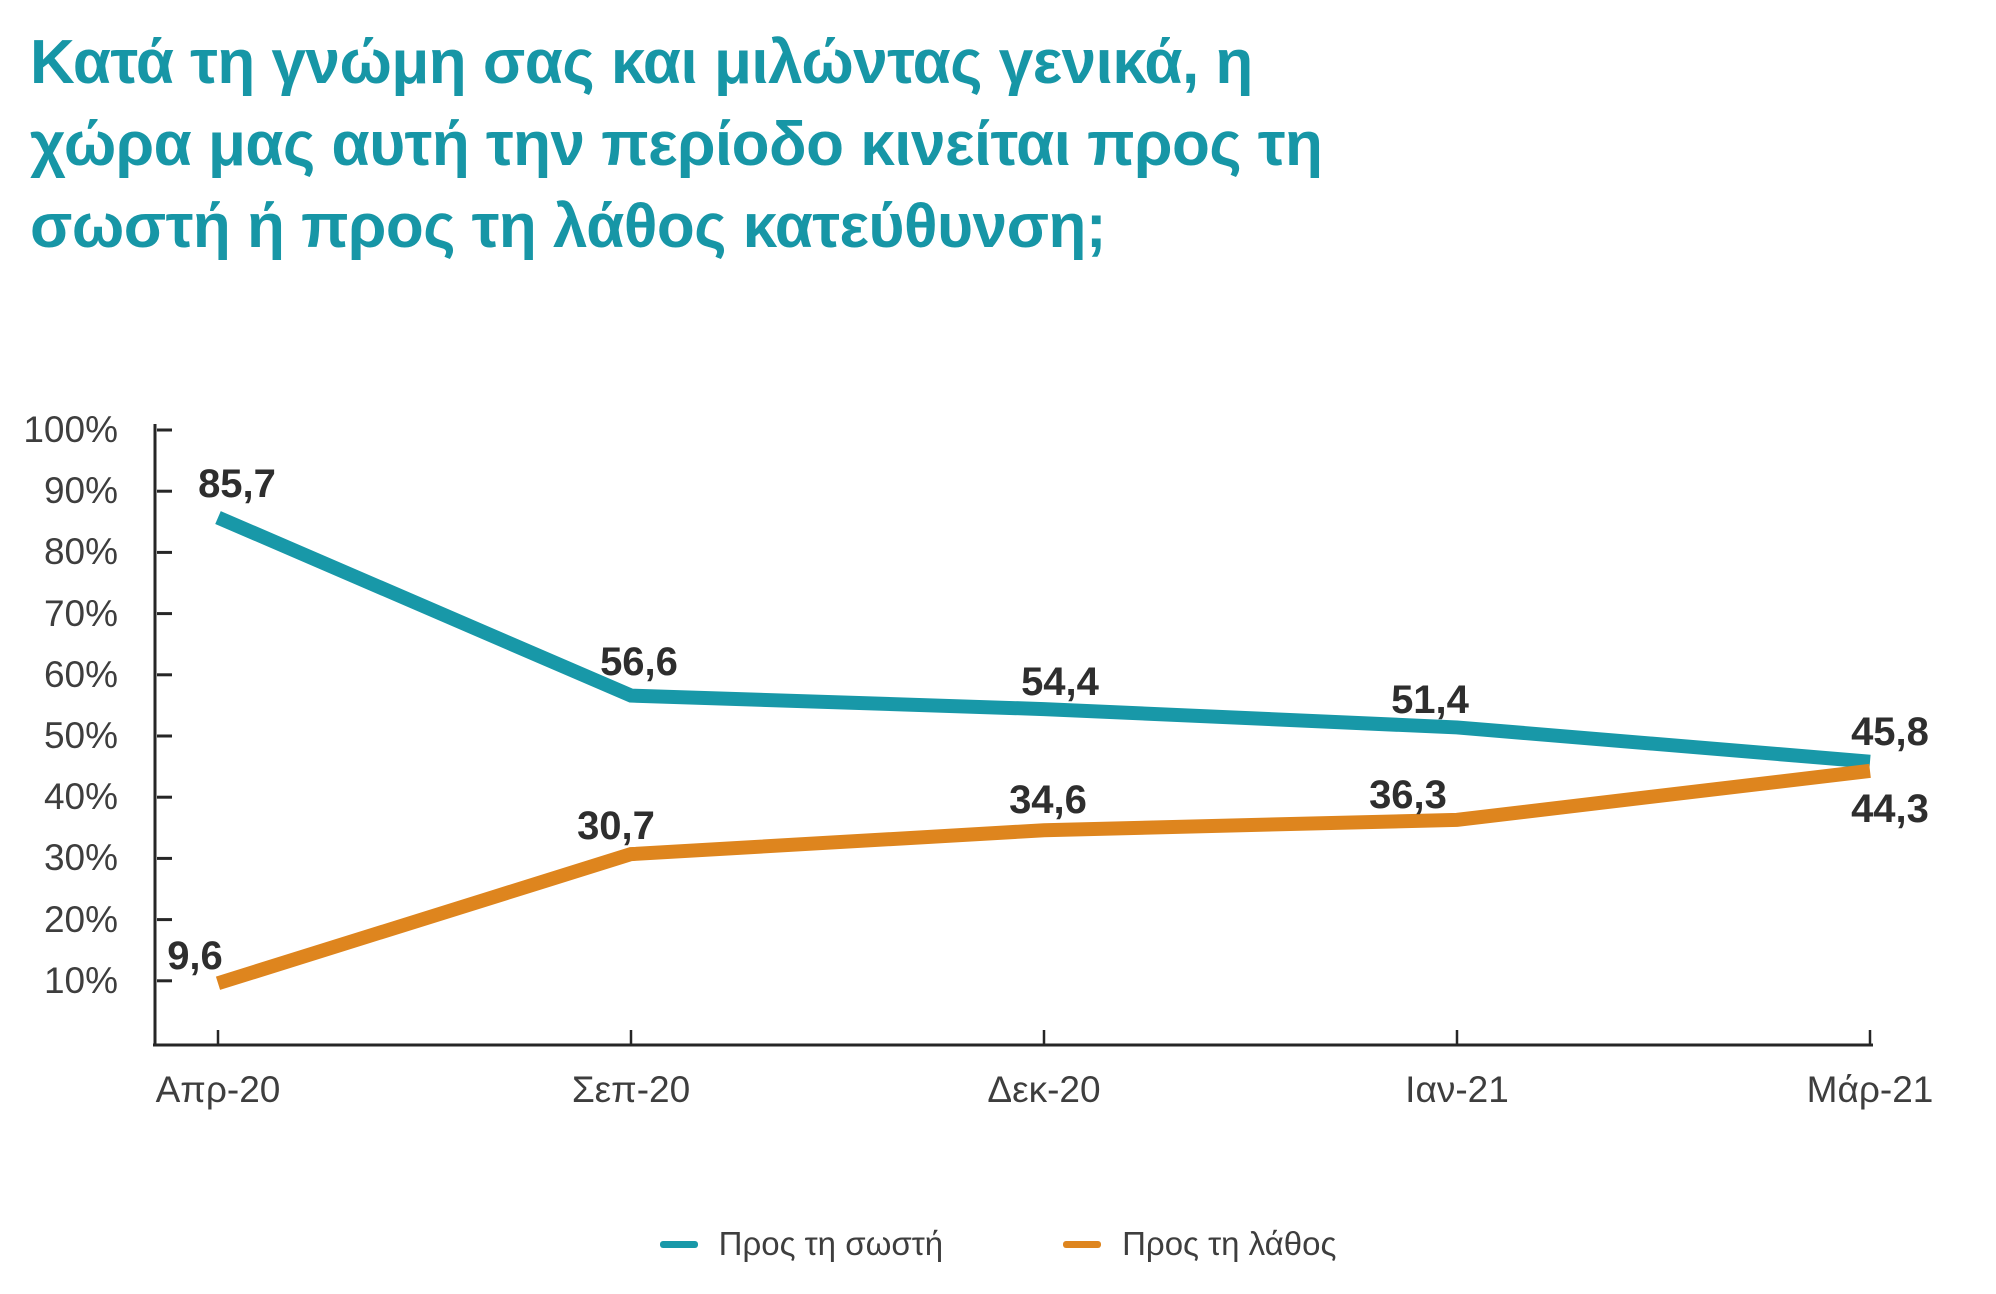  What do you see at coordinates (80, 491) in the screenshot?
I see `y-tick-label: 90%` at bounding box center [80, 491].